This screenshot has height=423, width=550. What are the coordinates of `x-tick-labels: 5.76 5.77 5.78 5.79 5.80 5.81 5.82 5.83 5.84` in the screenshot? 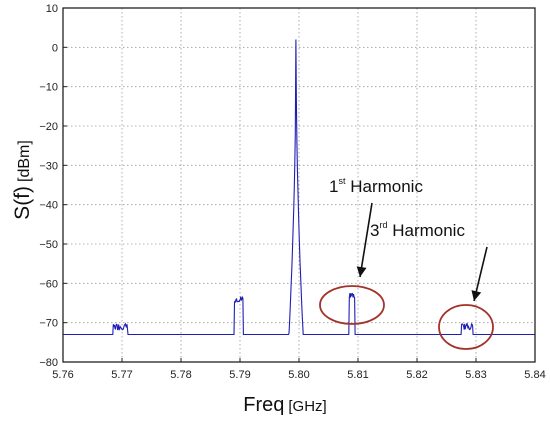 It's located at (299, 369).